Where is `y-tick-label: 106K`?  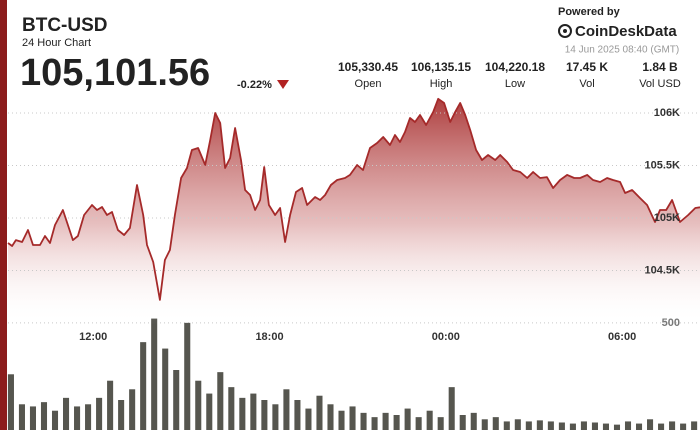 y-tick-label: 106K is located at coordinates (667, 113).